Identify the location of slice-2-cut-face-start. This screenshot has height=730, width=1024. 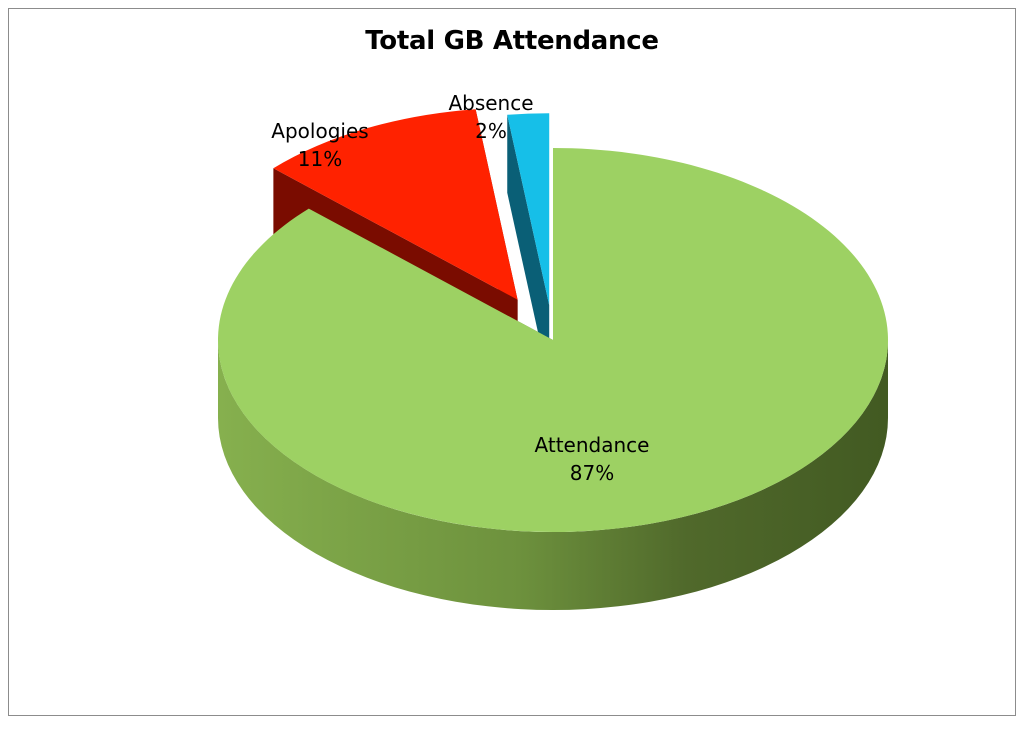
(528, 249).